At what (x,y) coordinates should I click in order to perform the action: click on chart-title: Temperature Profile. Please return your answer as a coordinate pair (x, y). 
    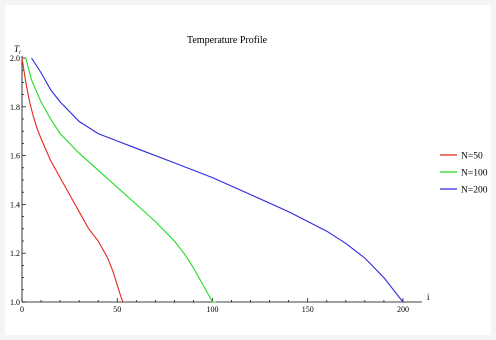
    Looking at the image, I should click on (227, 40).